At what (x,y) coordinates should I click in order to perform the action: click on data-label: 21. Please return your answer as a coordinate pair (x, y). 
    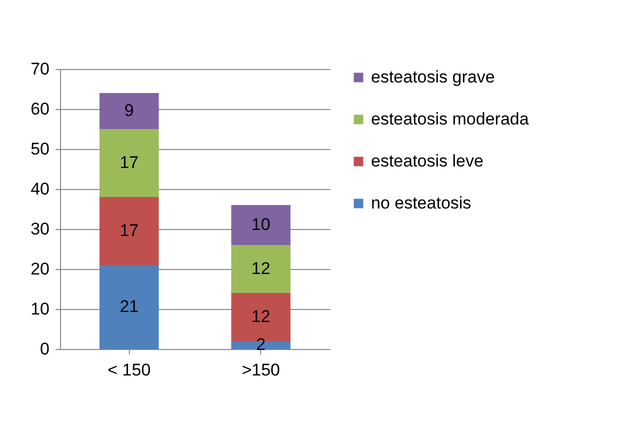
    Looking at the image, I should click on (129, 306).